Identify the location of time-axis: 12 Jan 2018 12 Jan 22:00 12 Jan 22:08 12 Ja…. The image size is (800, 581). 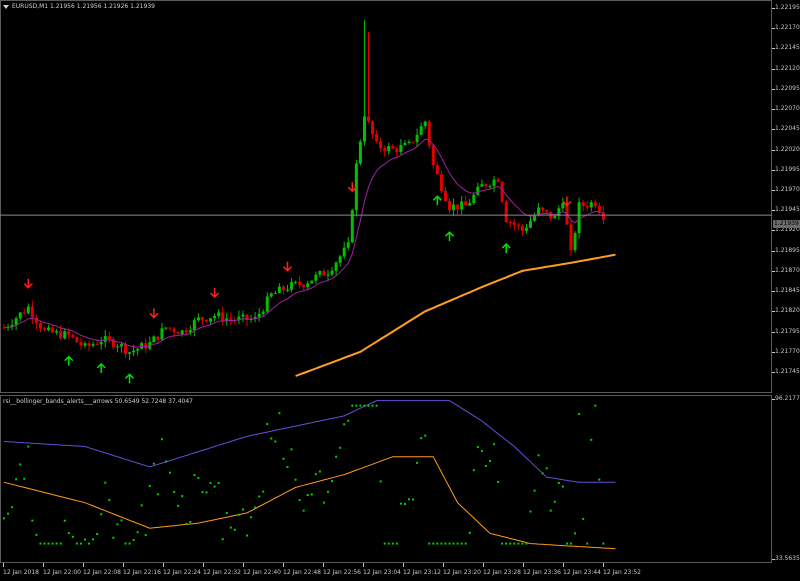
(400, 572).